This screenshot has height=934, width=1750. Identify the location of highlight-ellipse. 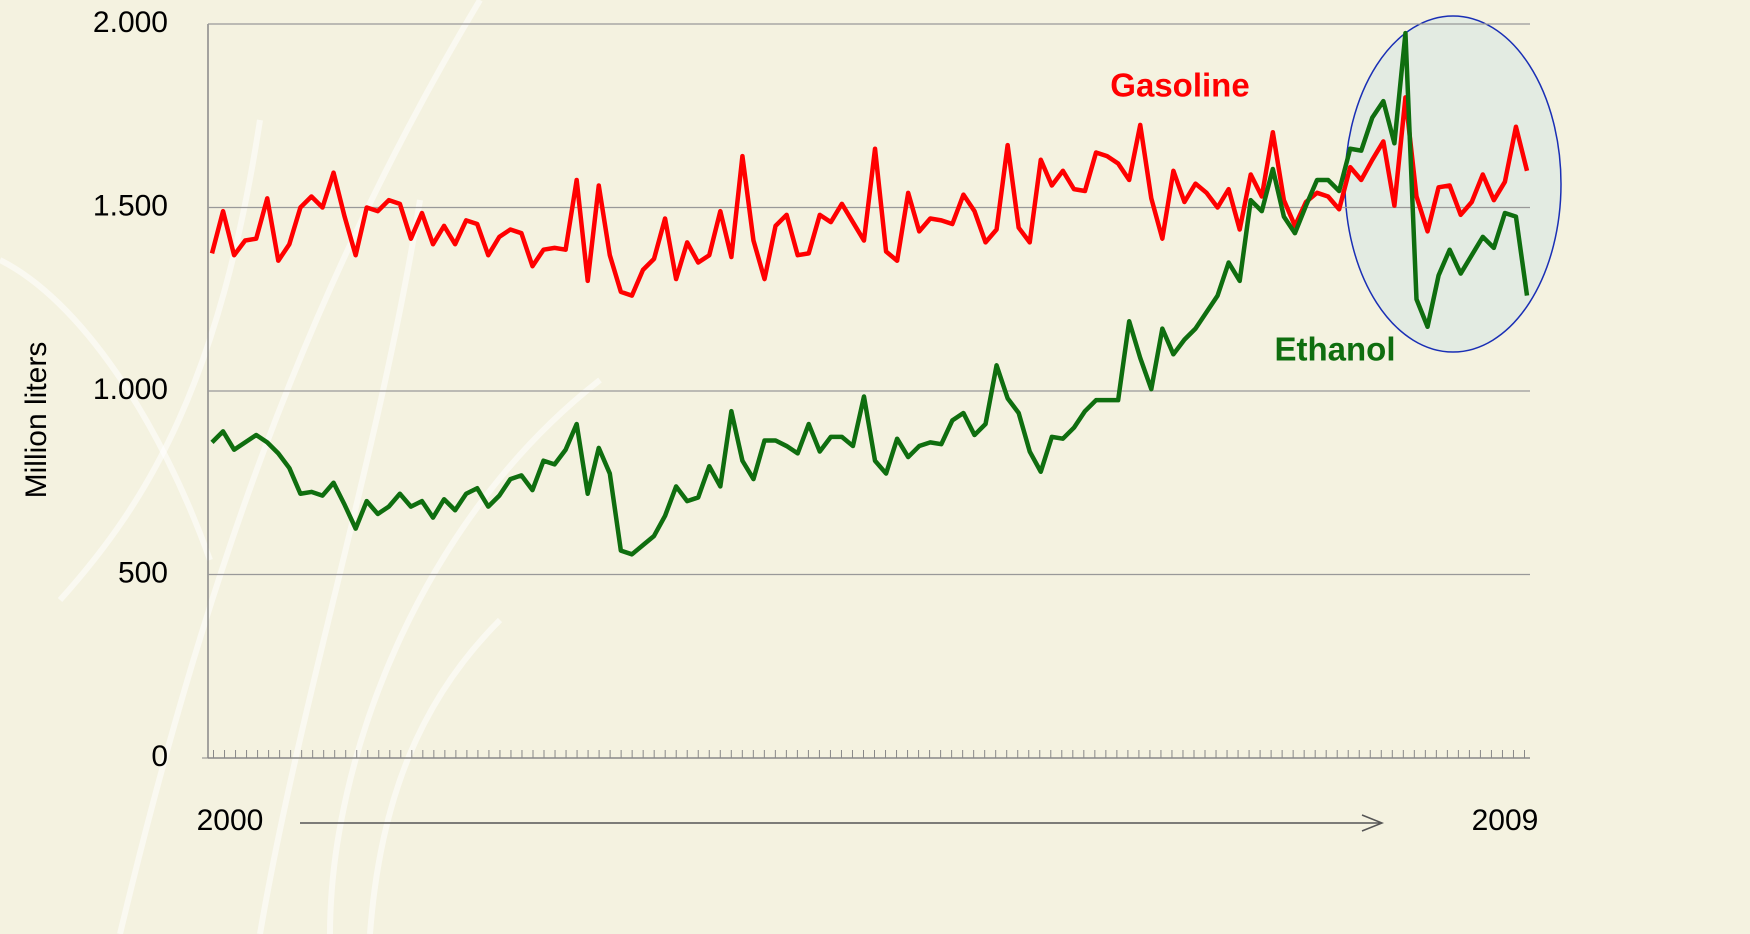
(1453, 184).